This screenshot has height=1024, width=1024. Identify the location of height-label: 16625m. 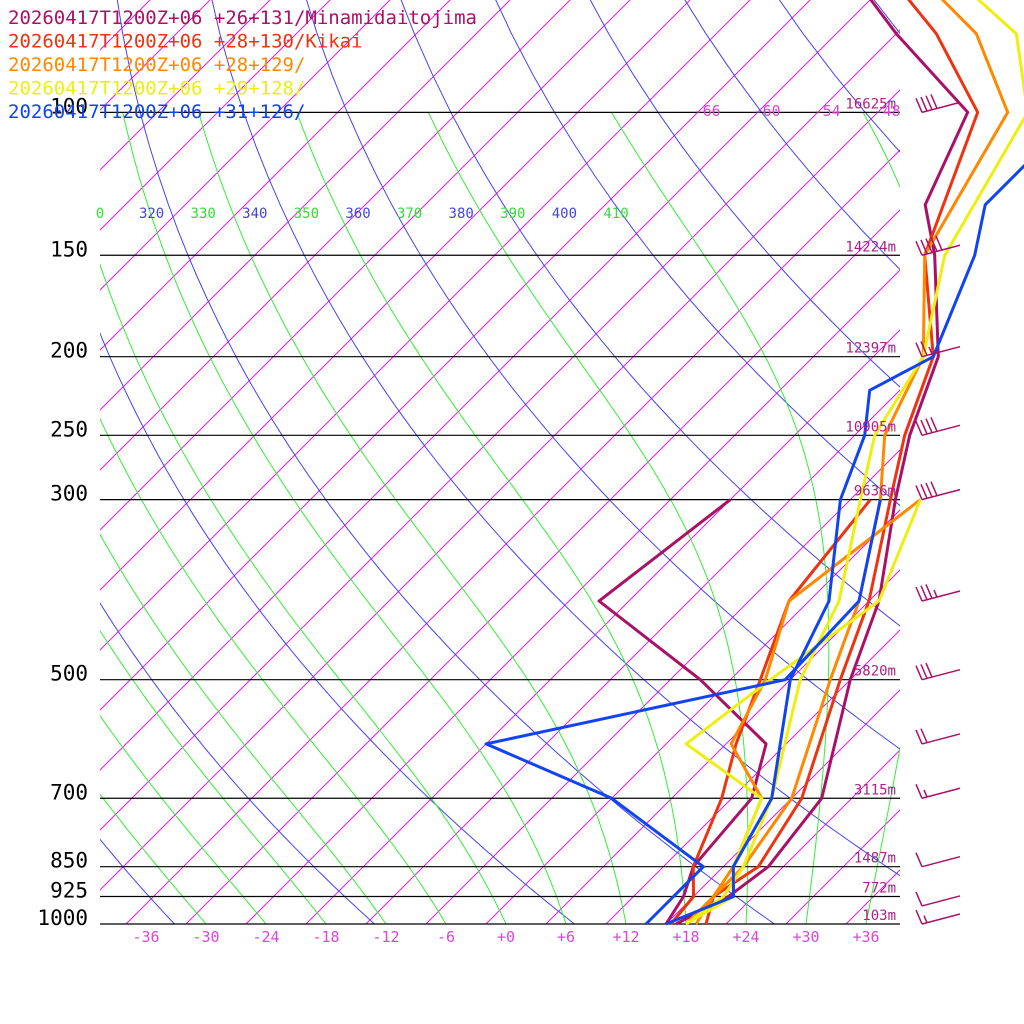
(870, 104).